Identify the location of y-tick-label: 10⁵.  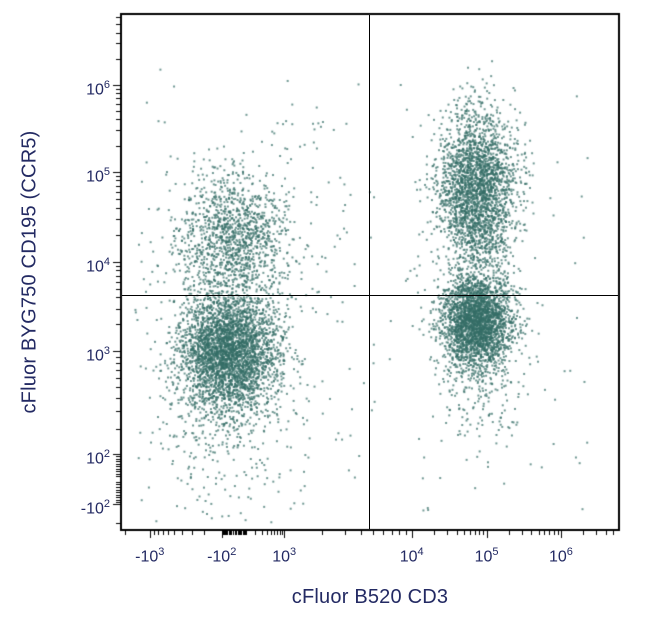
(98, 175).